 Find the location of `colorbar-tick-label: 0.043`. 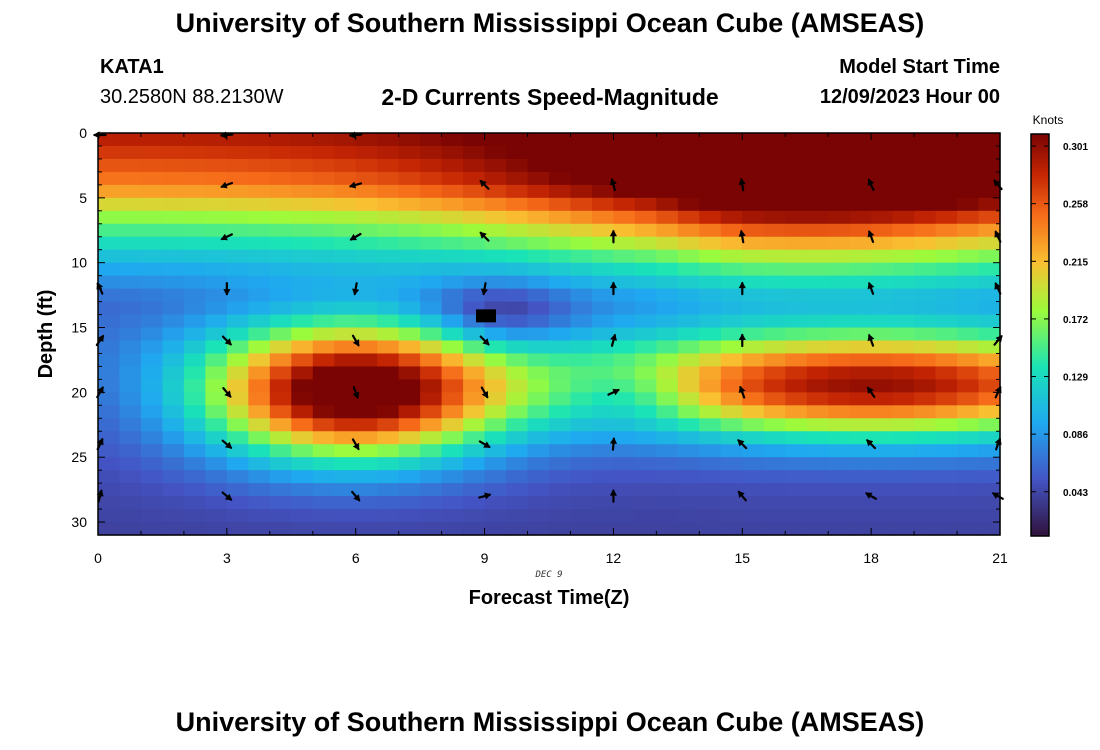

colorbar-tick-label: 0.043 is located at coordinates (1075, 493).